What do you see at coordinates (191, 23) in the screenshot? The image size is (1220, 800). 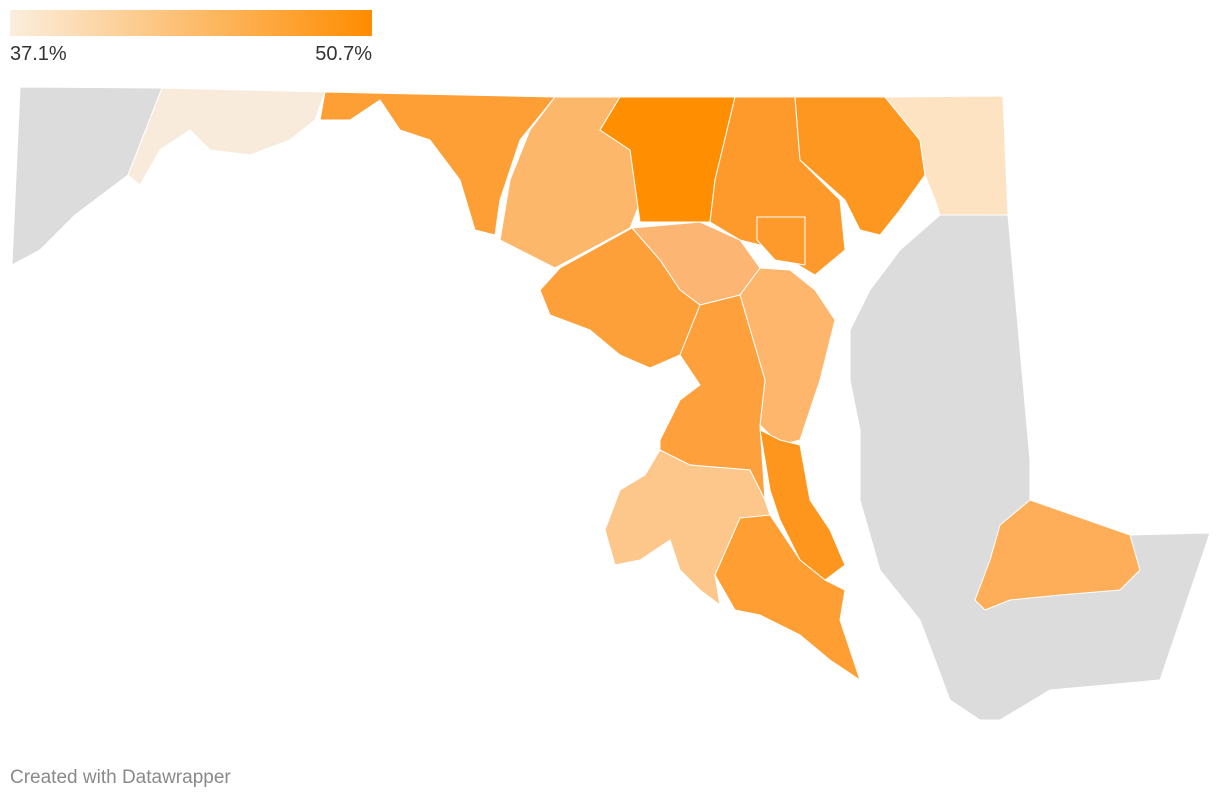 I see `legend-gradient` at bounding box center [191, 23].